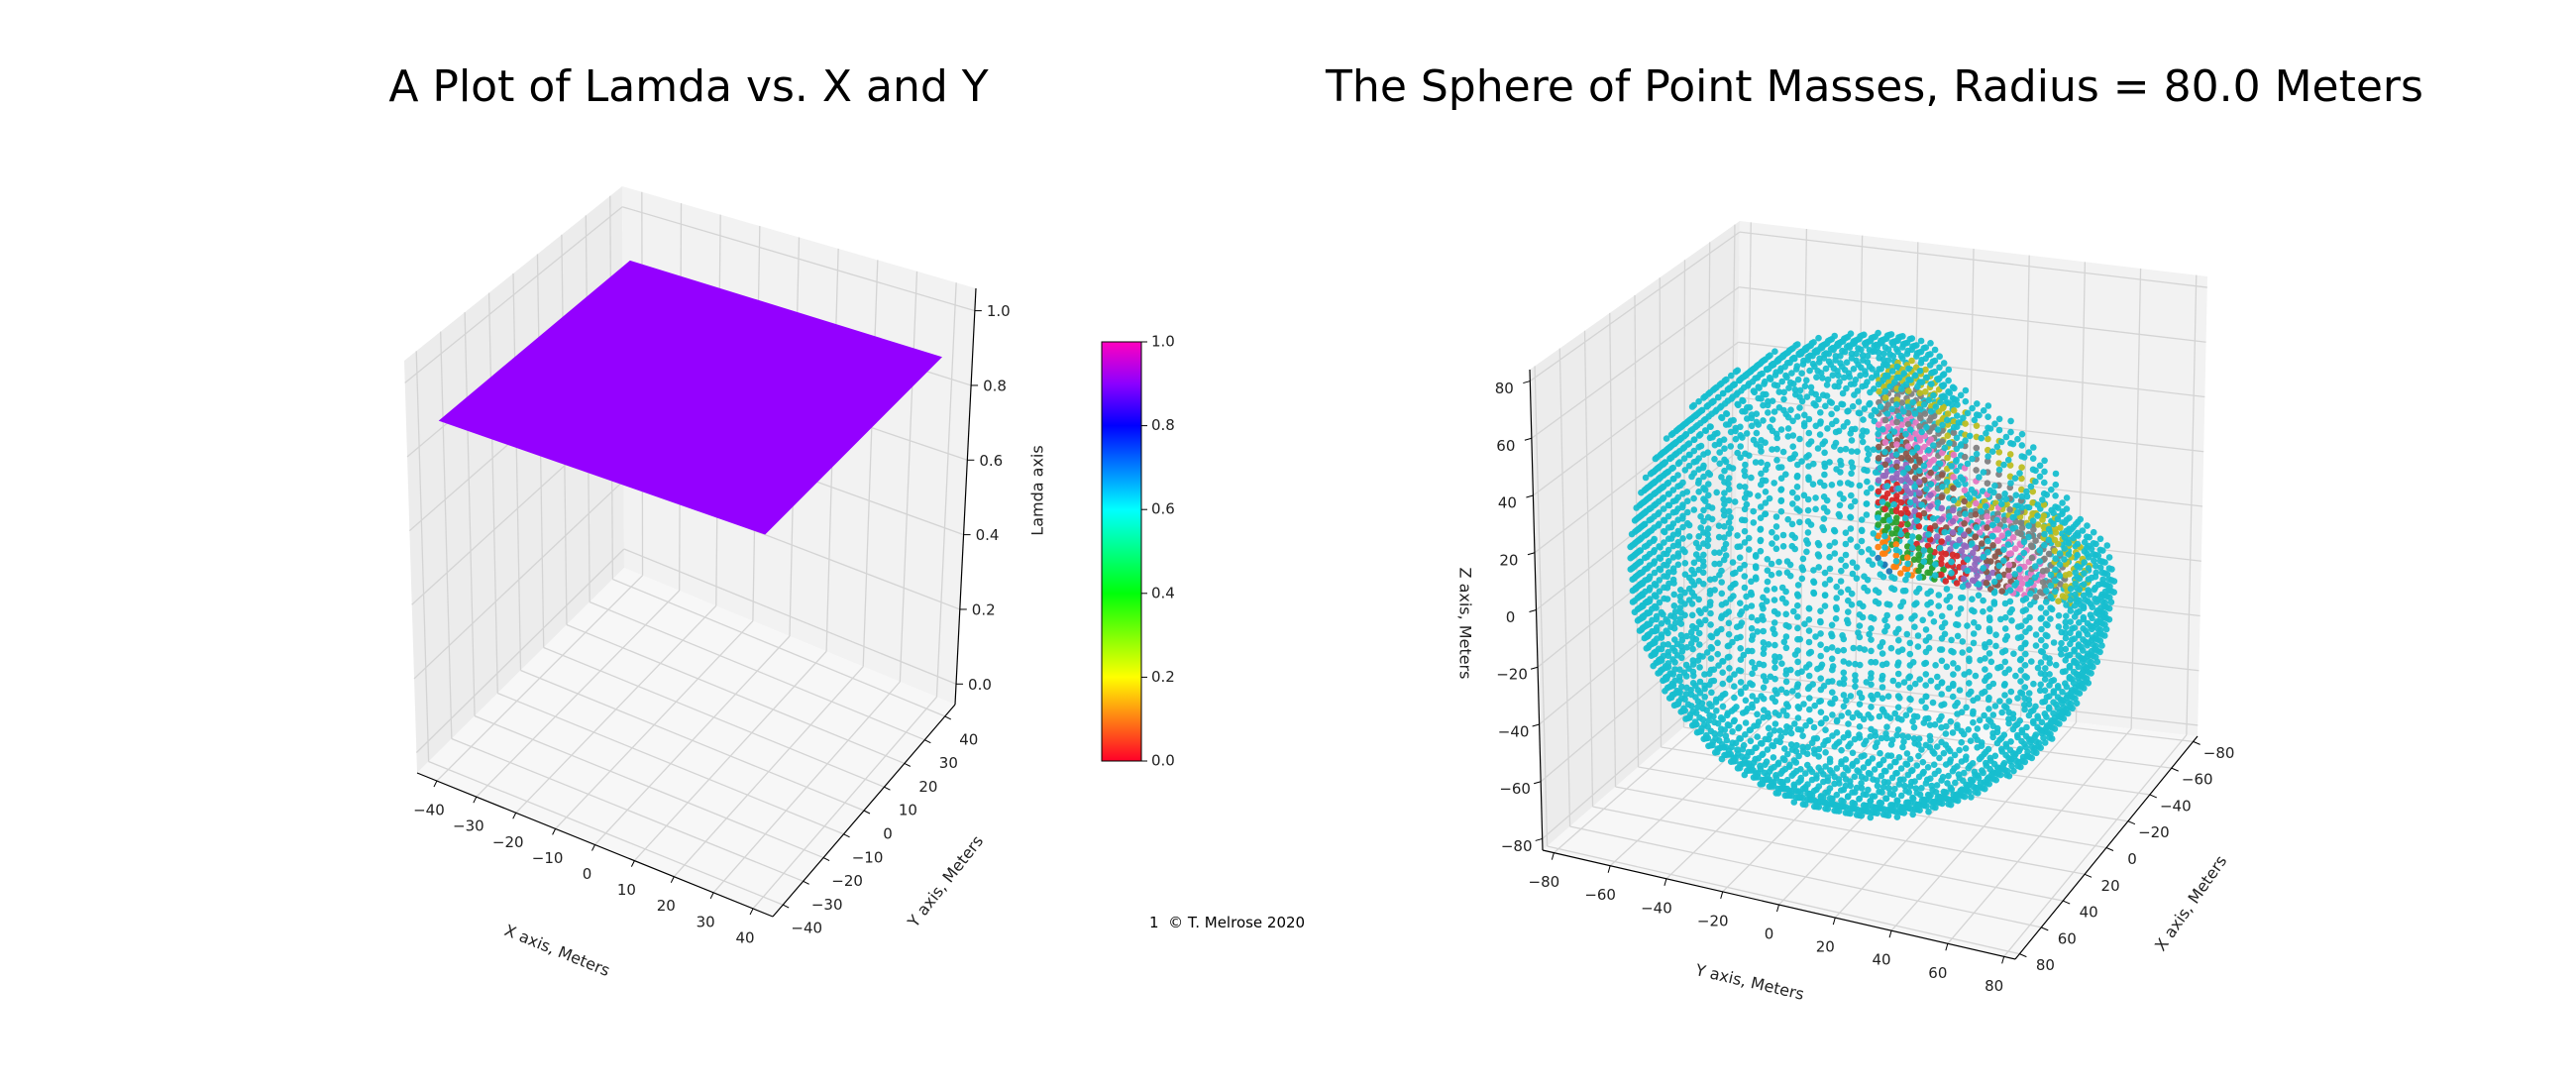 Image resolution: width=2576 pixels, height=1090 pixels. Describe the element at coordinates (1890, 934) in the screenshot. I see `y-tick-mark` at that location.